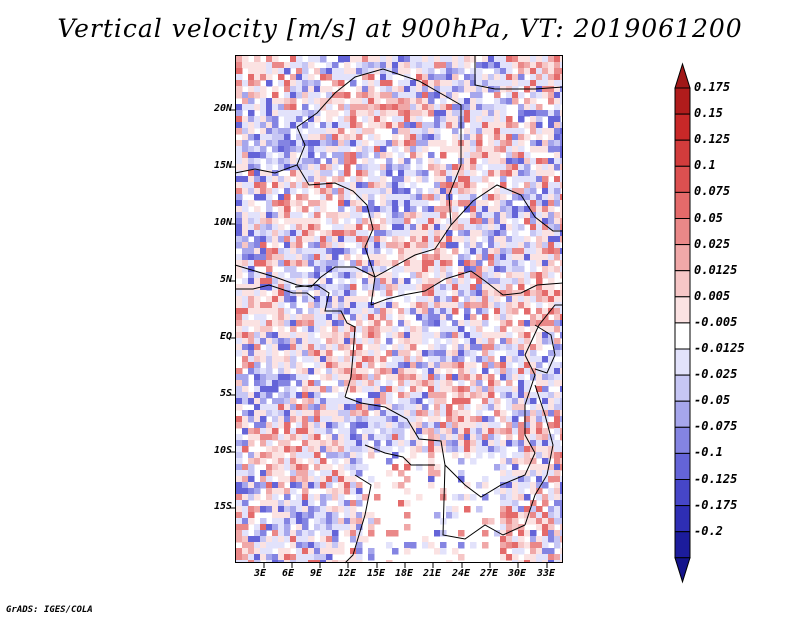  Describe the element at coordinates (288, 573) in the screenshot. I see `lon-label: 6E` at that location.